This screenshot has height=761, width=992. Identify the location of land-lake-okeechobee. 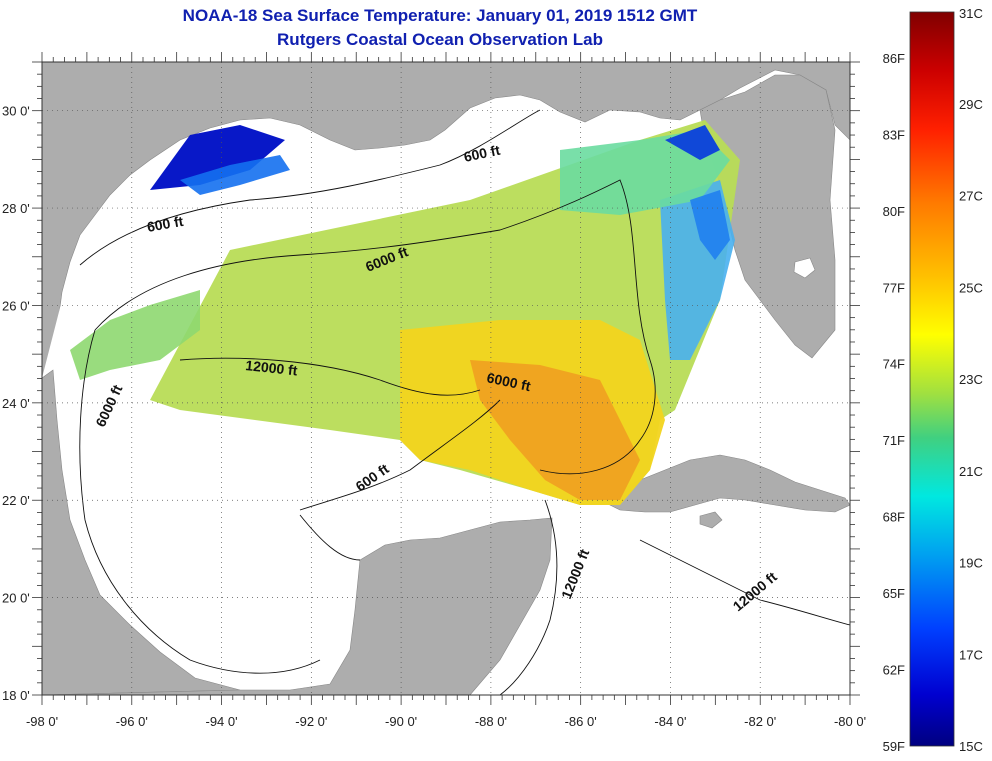
(804, 268).